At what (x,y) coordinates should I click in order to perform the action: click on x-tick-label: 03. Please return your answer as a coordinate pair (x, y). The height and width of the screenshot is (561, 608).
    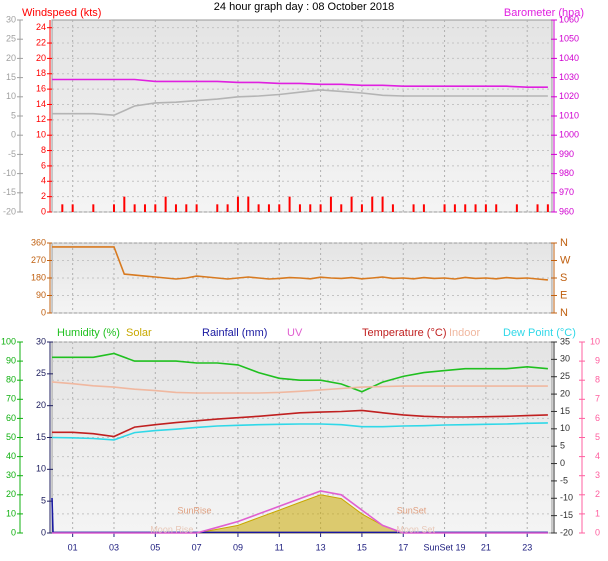
    Looking at the image, I should click on (114, 547).